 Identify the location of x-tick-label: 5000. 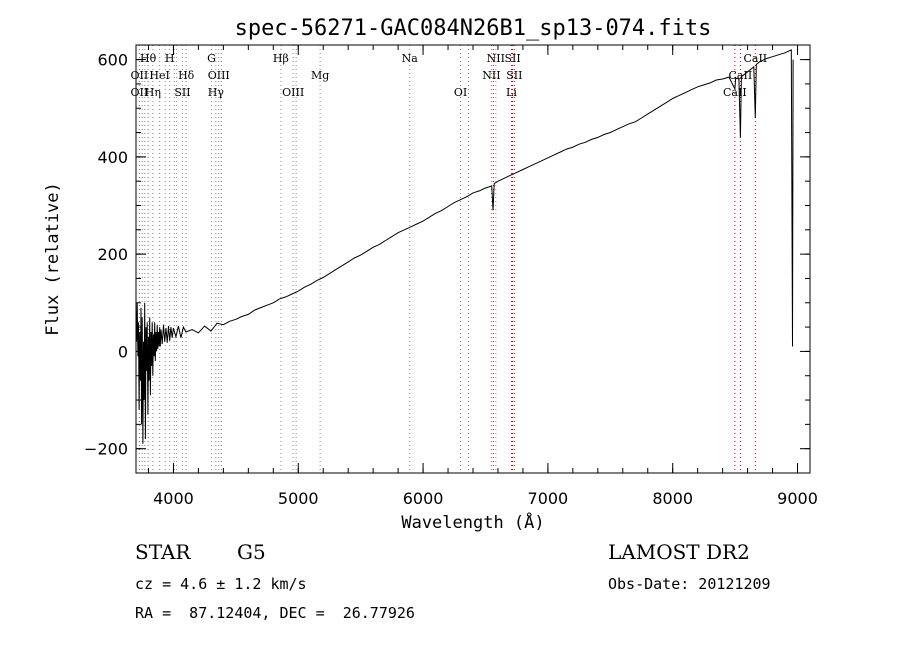
(298, 498).